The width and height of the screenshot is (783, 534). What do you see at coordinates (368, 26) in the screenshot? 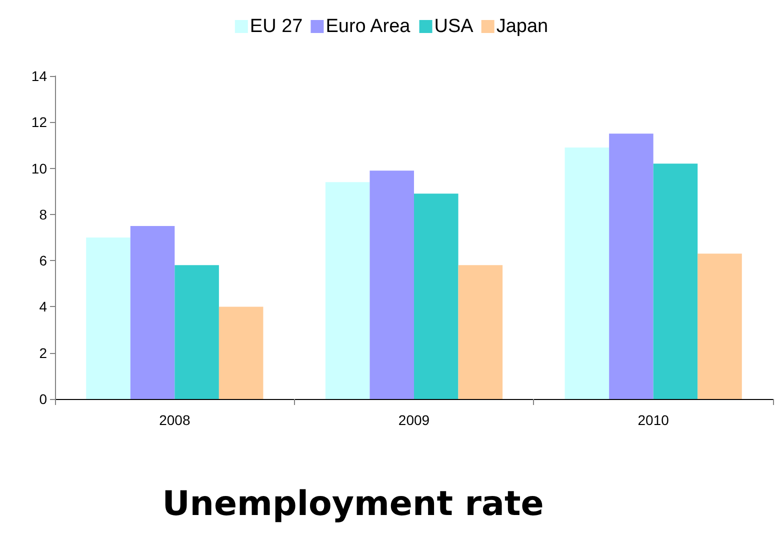
I see `legend-label: Euro Area` at bounding box center [368, 26].